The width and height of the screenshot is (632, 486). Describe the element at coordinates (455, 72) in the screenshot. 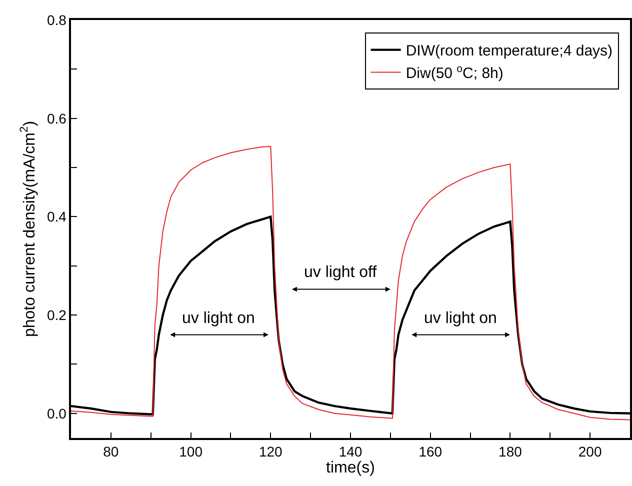

I see `legend-label: Diw(50 $^{o}$C; 8h)` at that location.